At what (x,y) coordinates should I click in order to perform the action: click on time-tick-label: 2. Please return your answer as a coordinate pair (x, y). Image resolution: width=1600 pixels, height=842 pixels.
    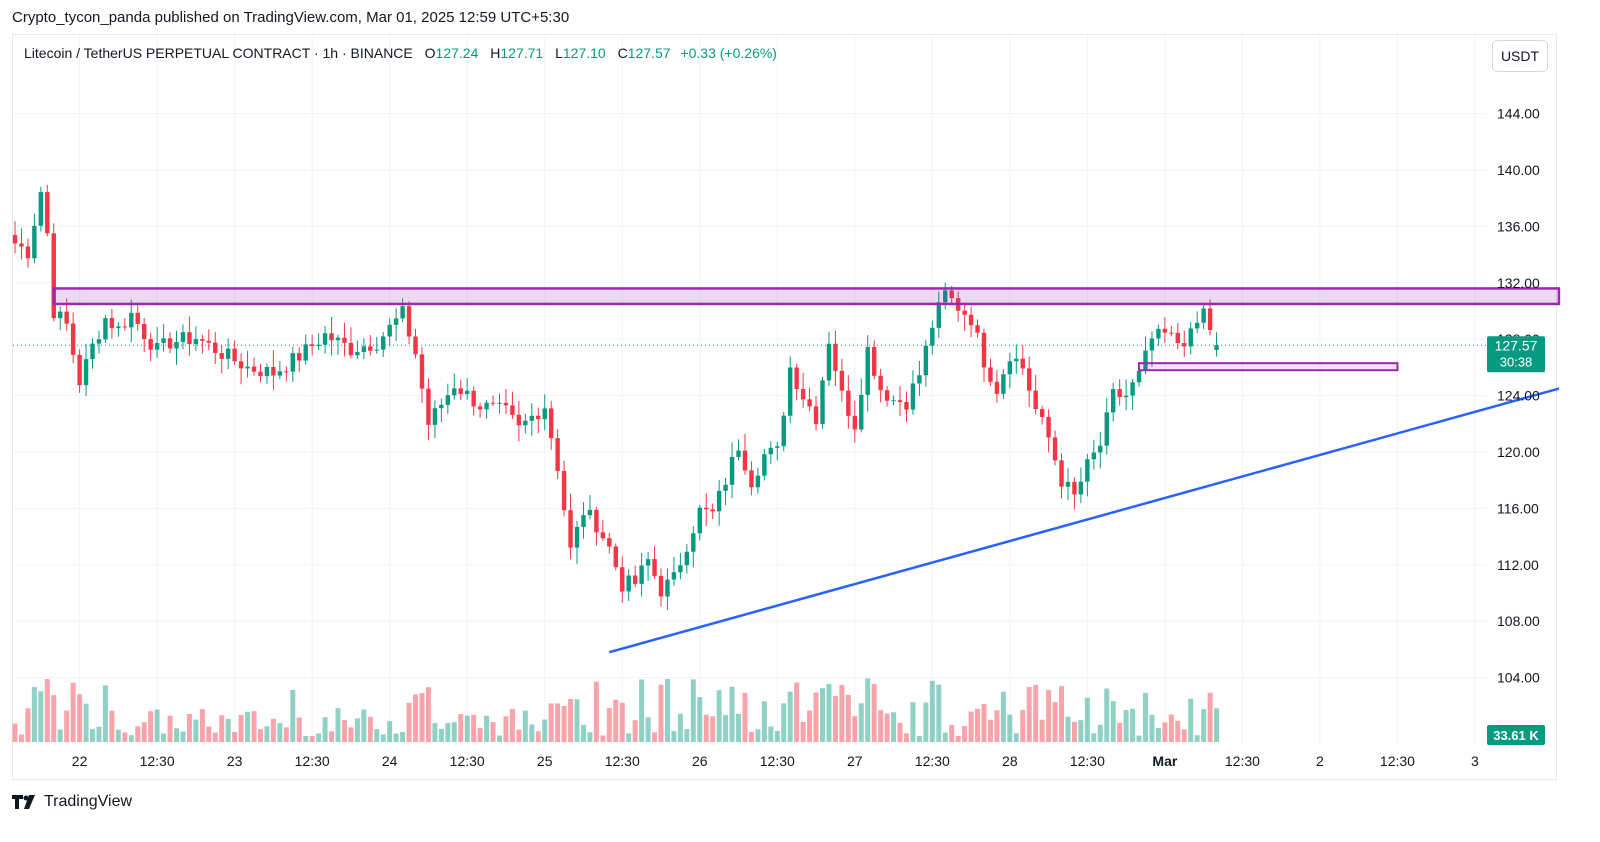
    Looking at the image, I should click on (1320, 761).